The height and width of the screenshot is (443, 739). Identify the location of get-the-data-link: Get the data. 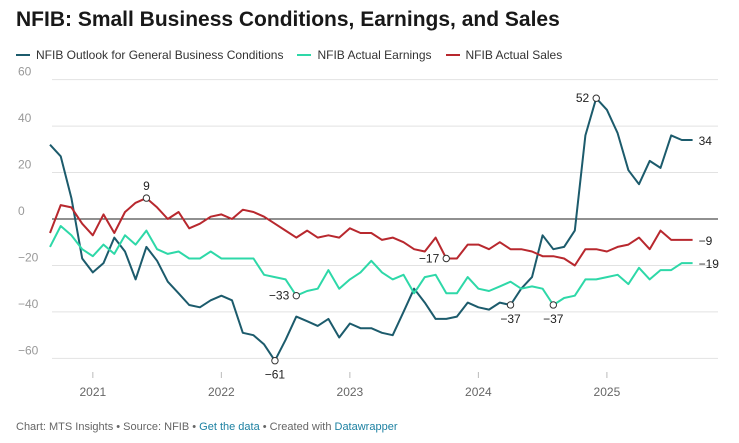
(229, 427).